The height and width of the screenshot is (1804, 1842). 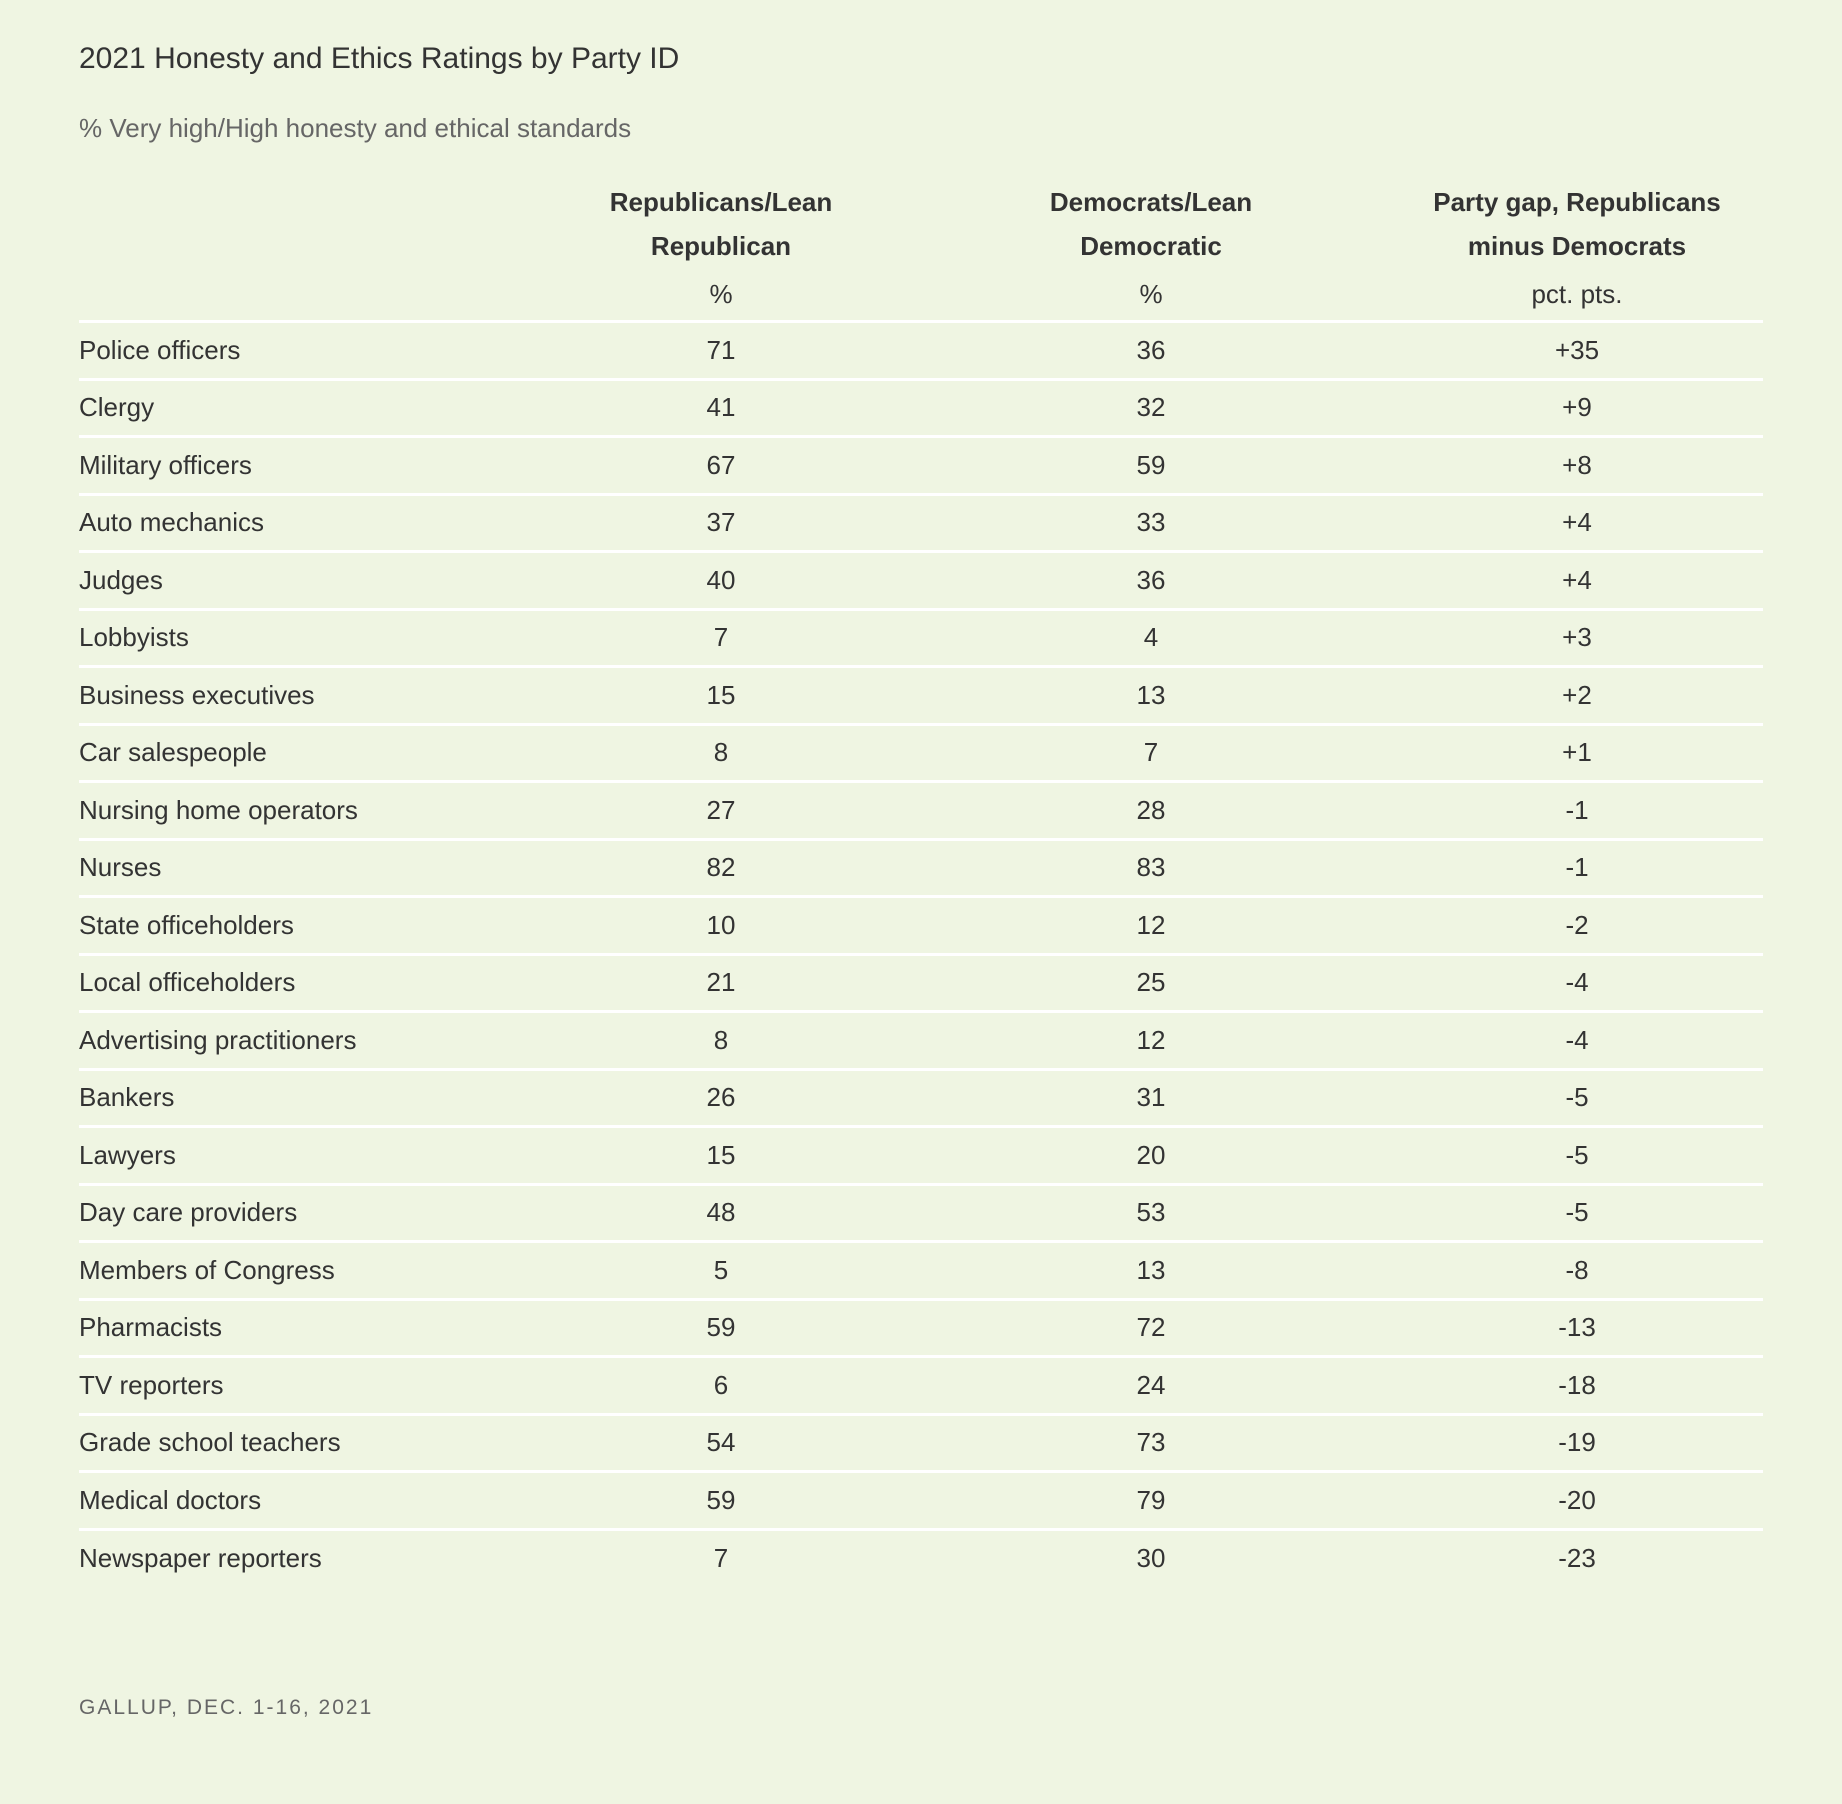 What do you see at coordinates (921, 523) in the screenshot?
I see `table-row: Auto mechanics 37 33 +4` at bounding box center [921, 523].